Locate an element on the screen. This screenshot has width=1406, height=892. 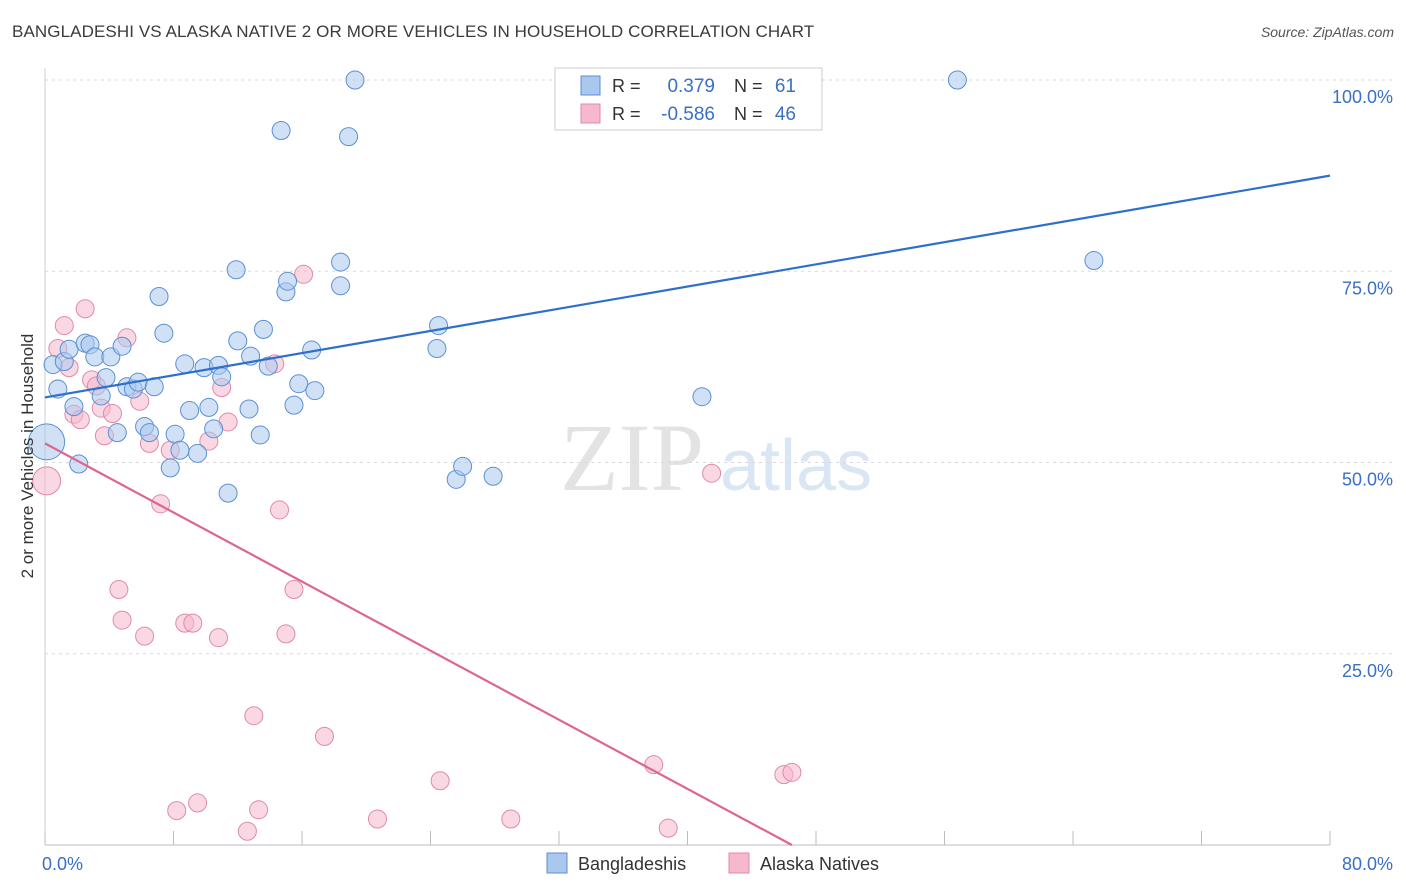
stats-n-label-2: N = is located at coordinates (748, 114).